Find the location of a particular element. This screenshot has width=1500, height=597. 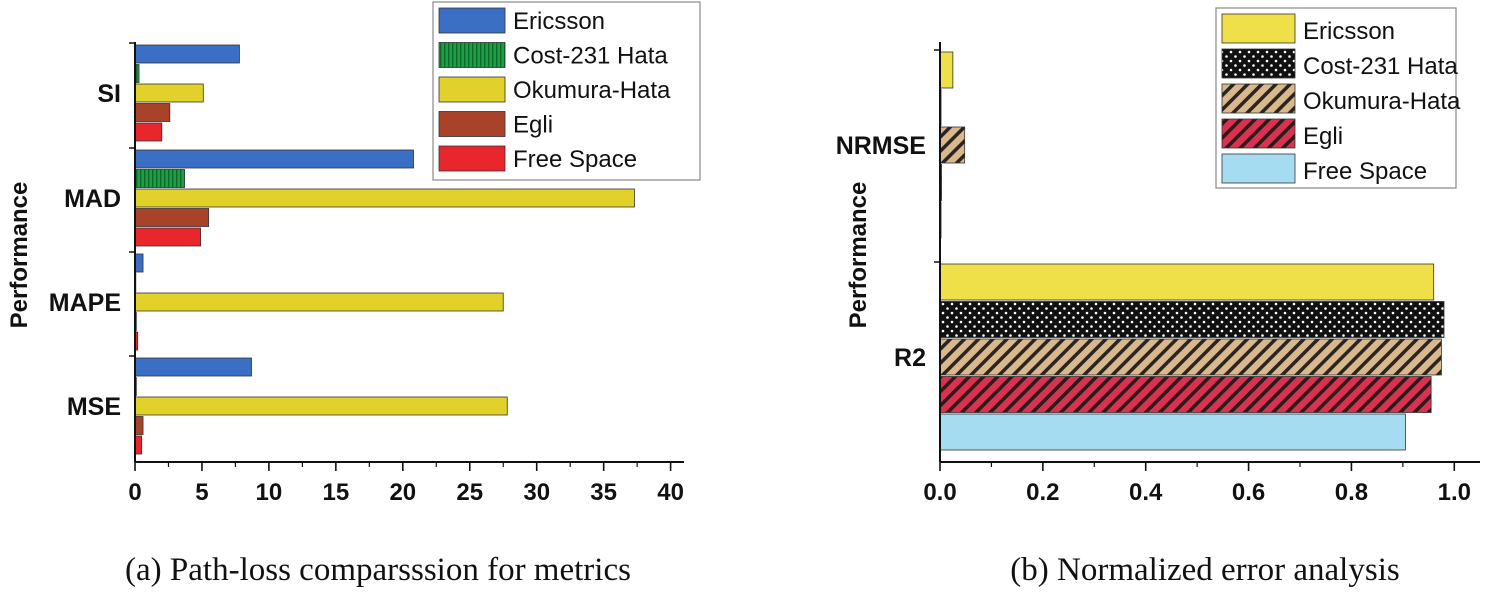

x-tick-label: 0.0 is located at coordinates (939, 492).